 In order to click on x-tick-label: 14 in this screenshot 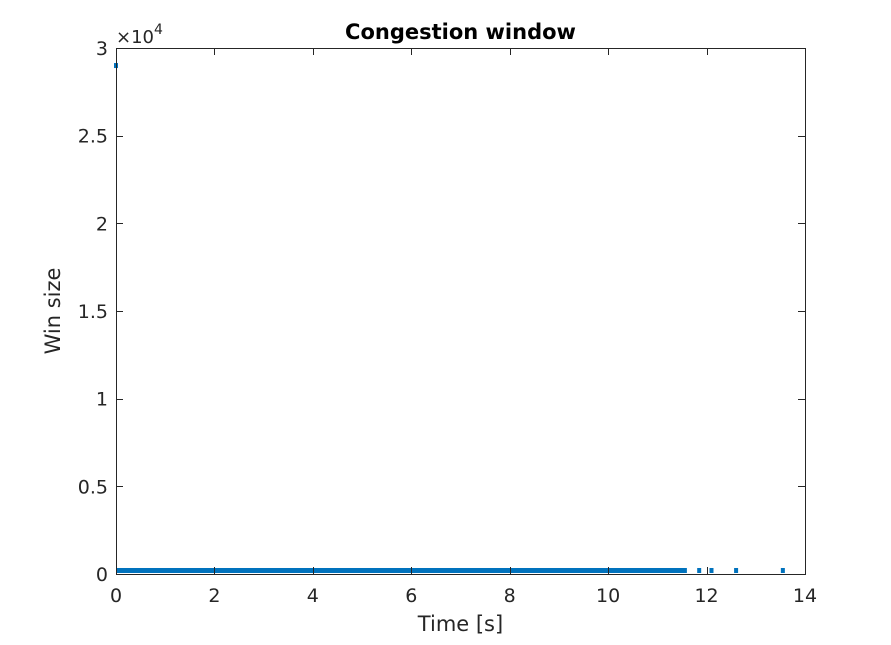, I will do `click(805, 596)`.